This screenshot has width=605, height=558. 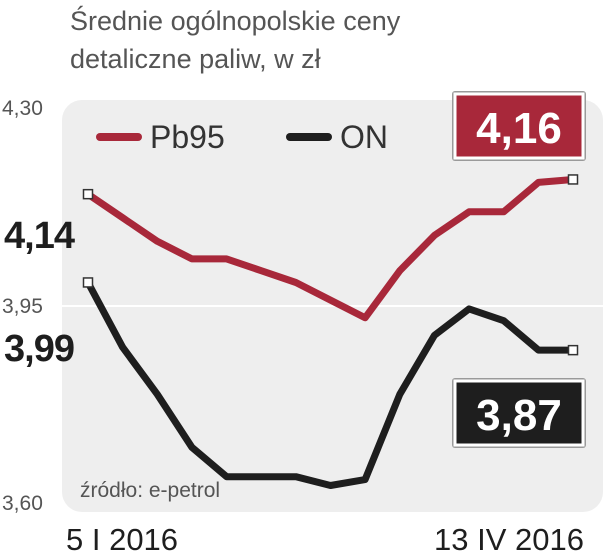 I want to click on legend-label-pb95: Pb95, so click(x=187, y=137).